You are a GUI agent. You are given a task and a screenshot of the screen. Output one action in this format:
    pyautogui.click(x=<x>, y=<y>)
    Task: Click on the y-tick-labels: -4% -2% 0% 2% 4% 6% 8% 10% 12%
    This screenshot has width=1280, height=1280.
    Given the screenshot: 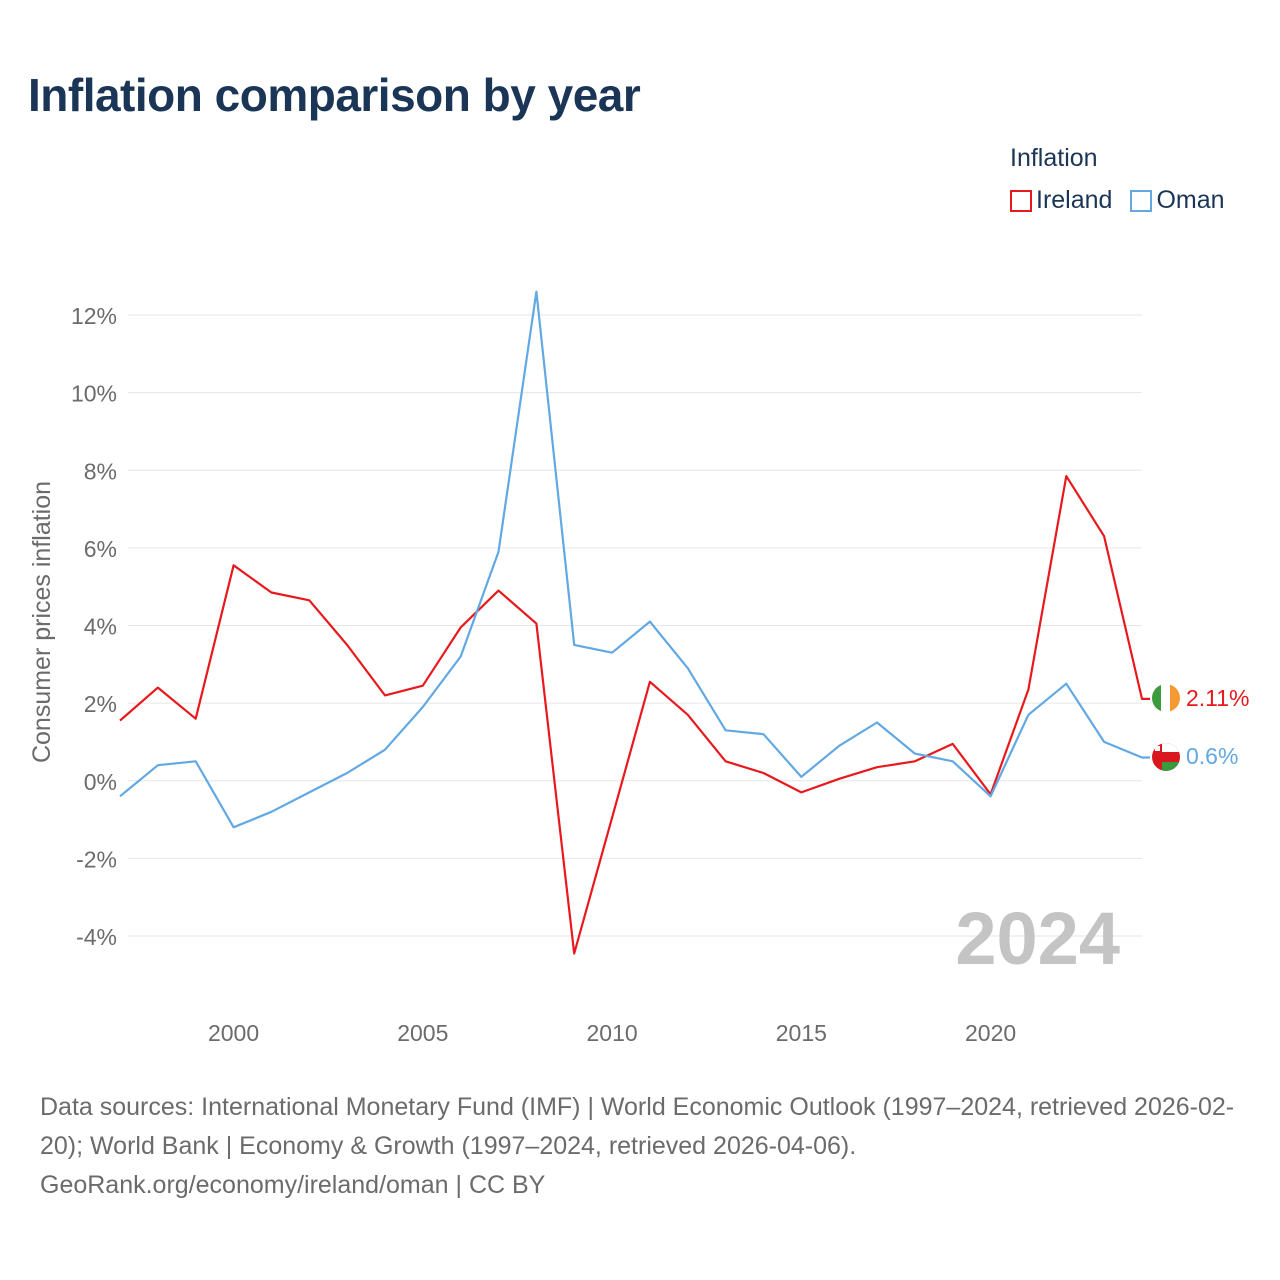 What is the action you would take?
    pyautogui.click(x=94, y=626)
    